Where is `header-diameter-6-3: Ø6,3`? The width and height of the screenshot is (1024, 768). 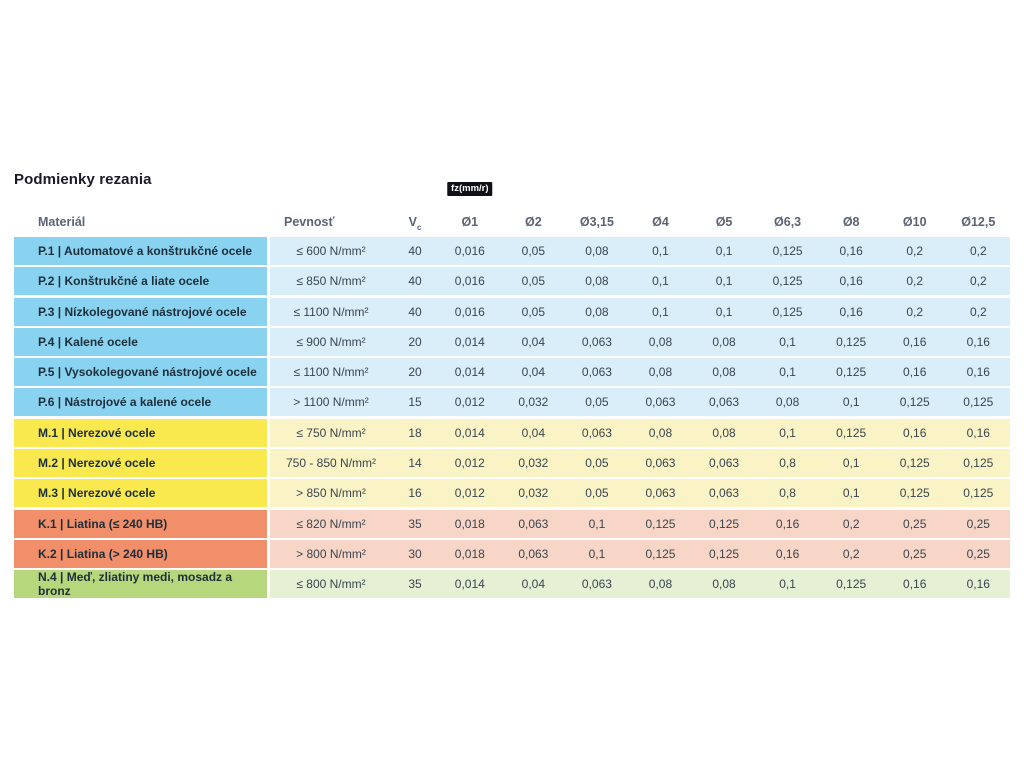
header-diameter-6-3: Ø6,3 is located at coordinates (788, 222).